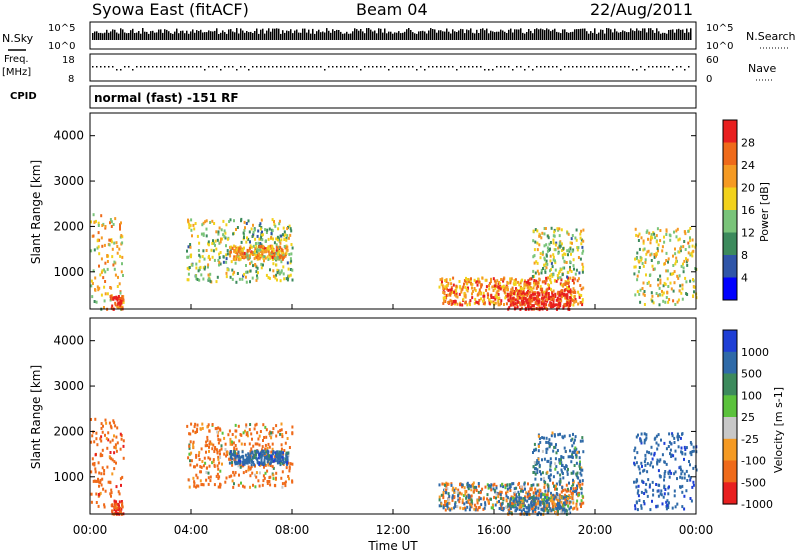 This screenshot has width=800, height=554. Describe the element at coordinates (778, 430) in the screenshot. I see `velocity-colorbar-label: Velocity [m s-1]` at that location.